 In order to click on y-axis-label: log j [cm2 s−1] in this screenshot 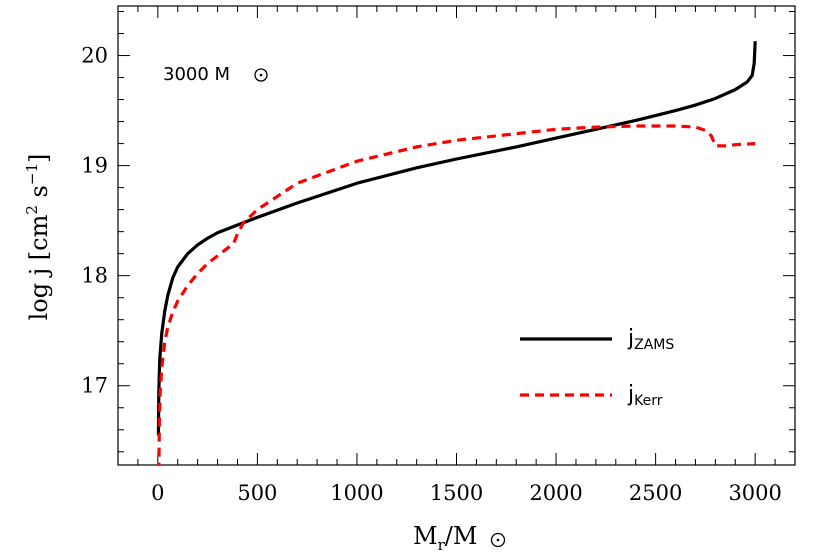, I will do `click(38, 237)`.